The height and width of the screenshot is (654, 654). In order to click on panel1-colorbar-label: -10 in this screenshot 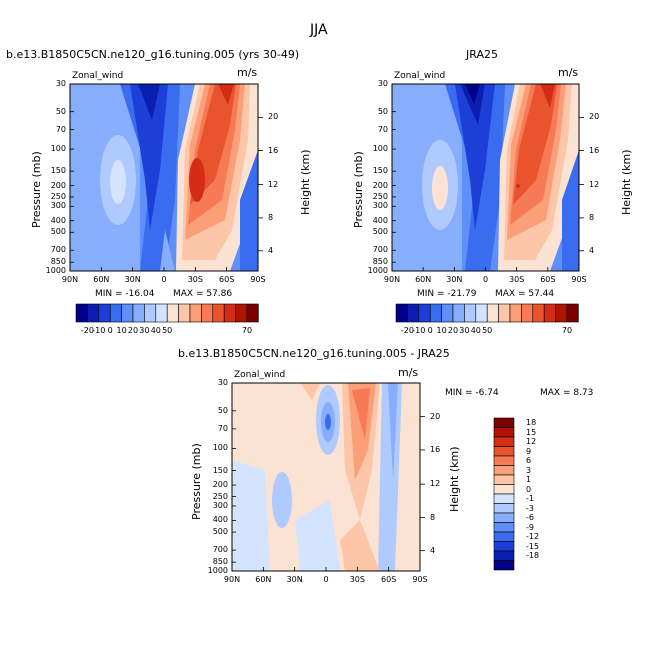, I will do `click(99, 330)`.